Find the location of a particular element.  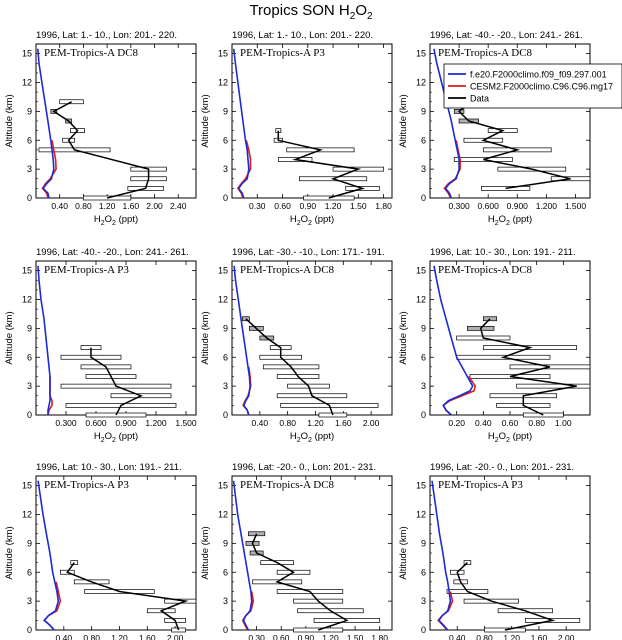

title-subscript-2: 2 is located at coordinates (369, 16).